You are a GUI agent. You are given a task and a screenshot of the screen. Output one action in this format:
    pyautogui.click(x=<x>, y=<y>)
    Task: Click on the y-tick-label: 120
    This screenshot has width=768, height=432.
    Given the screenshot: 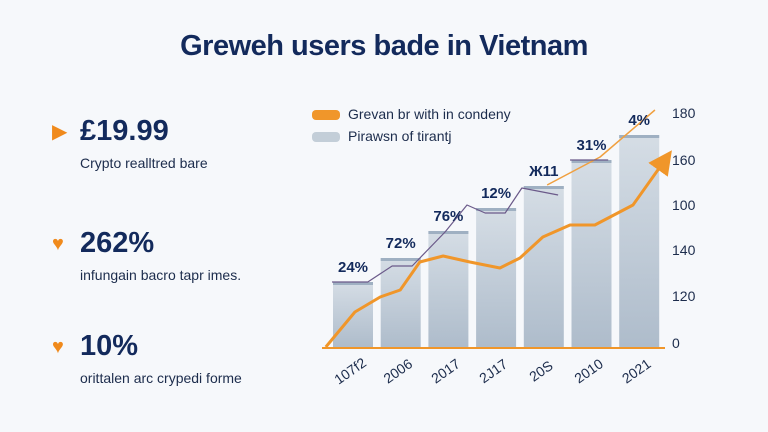 What is the action you would take?
    pyautogui.click(x=684, y=296)
    